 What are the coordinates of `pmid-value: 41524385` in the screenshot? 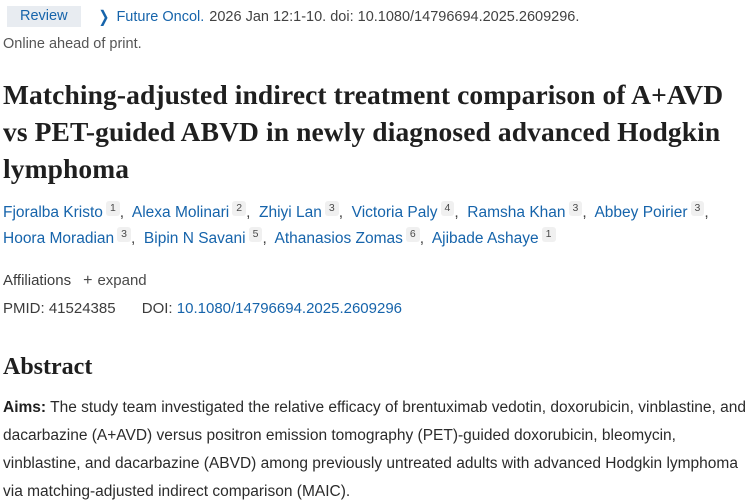 It's located at (82, 308).